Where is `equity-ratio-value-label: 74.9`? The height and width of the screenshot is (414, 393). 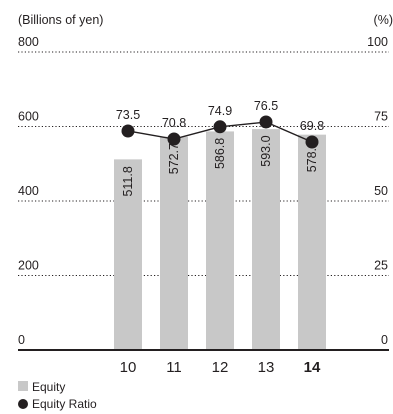 equity-ratio-value-label: 74.9 is located at coordinates (220, 111).